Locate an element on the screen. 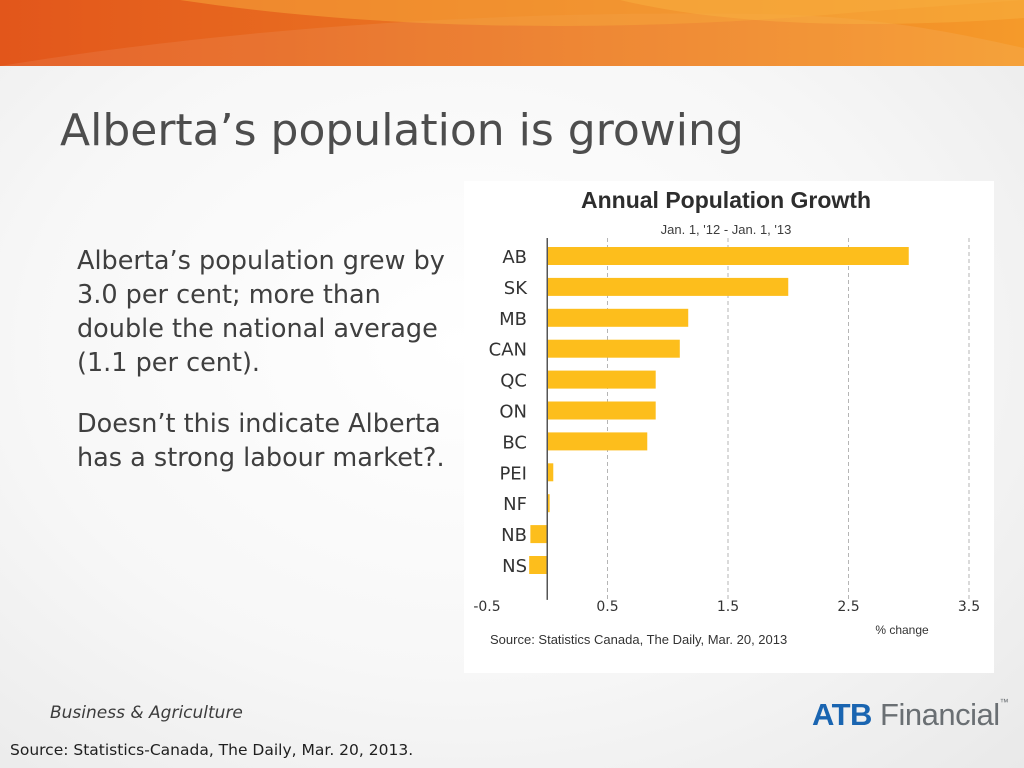 The width and height of the screenshot is (1024, 768). category-label-nf: NF is located at coordinates (515, 504).